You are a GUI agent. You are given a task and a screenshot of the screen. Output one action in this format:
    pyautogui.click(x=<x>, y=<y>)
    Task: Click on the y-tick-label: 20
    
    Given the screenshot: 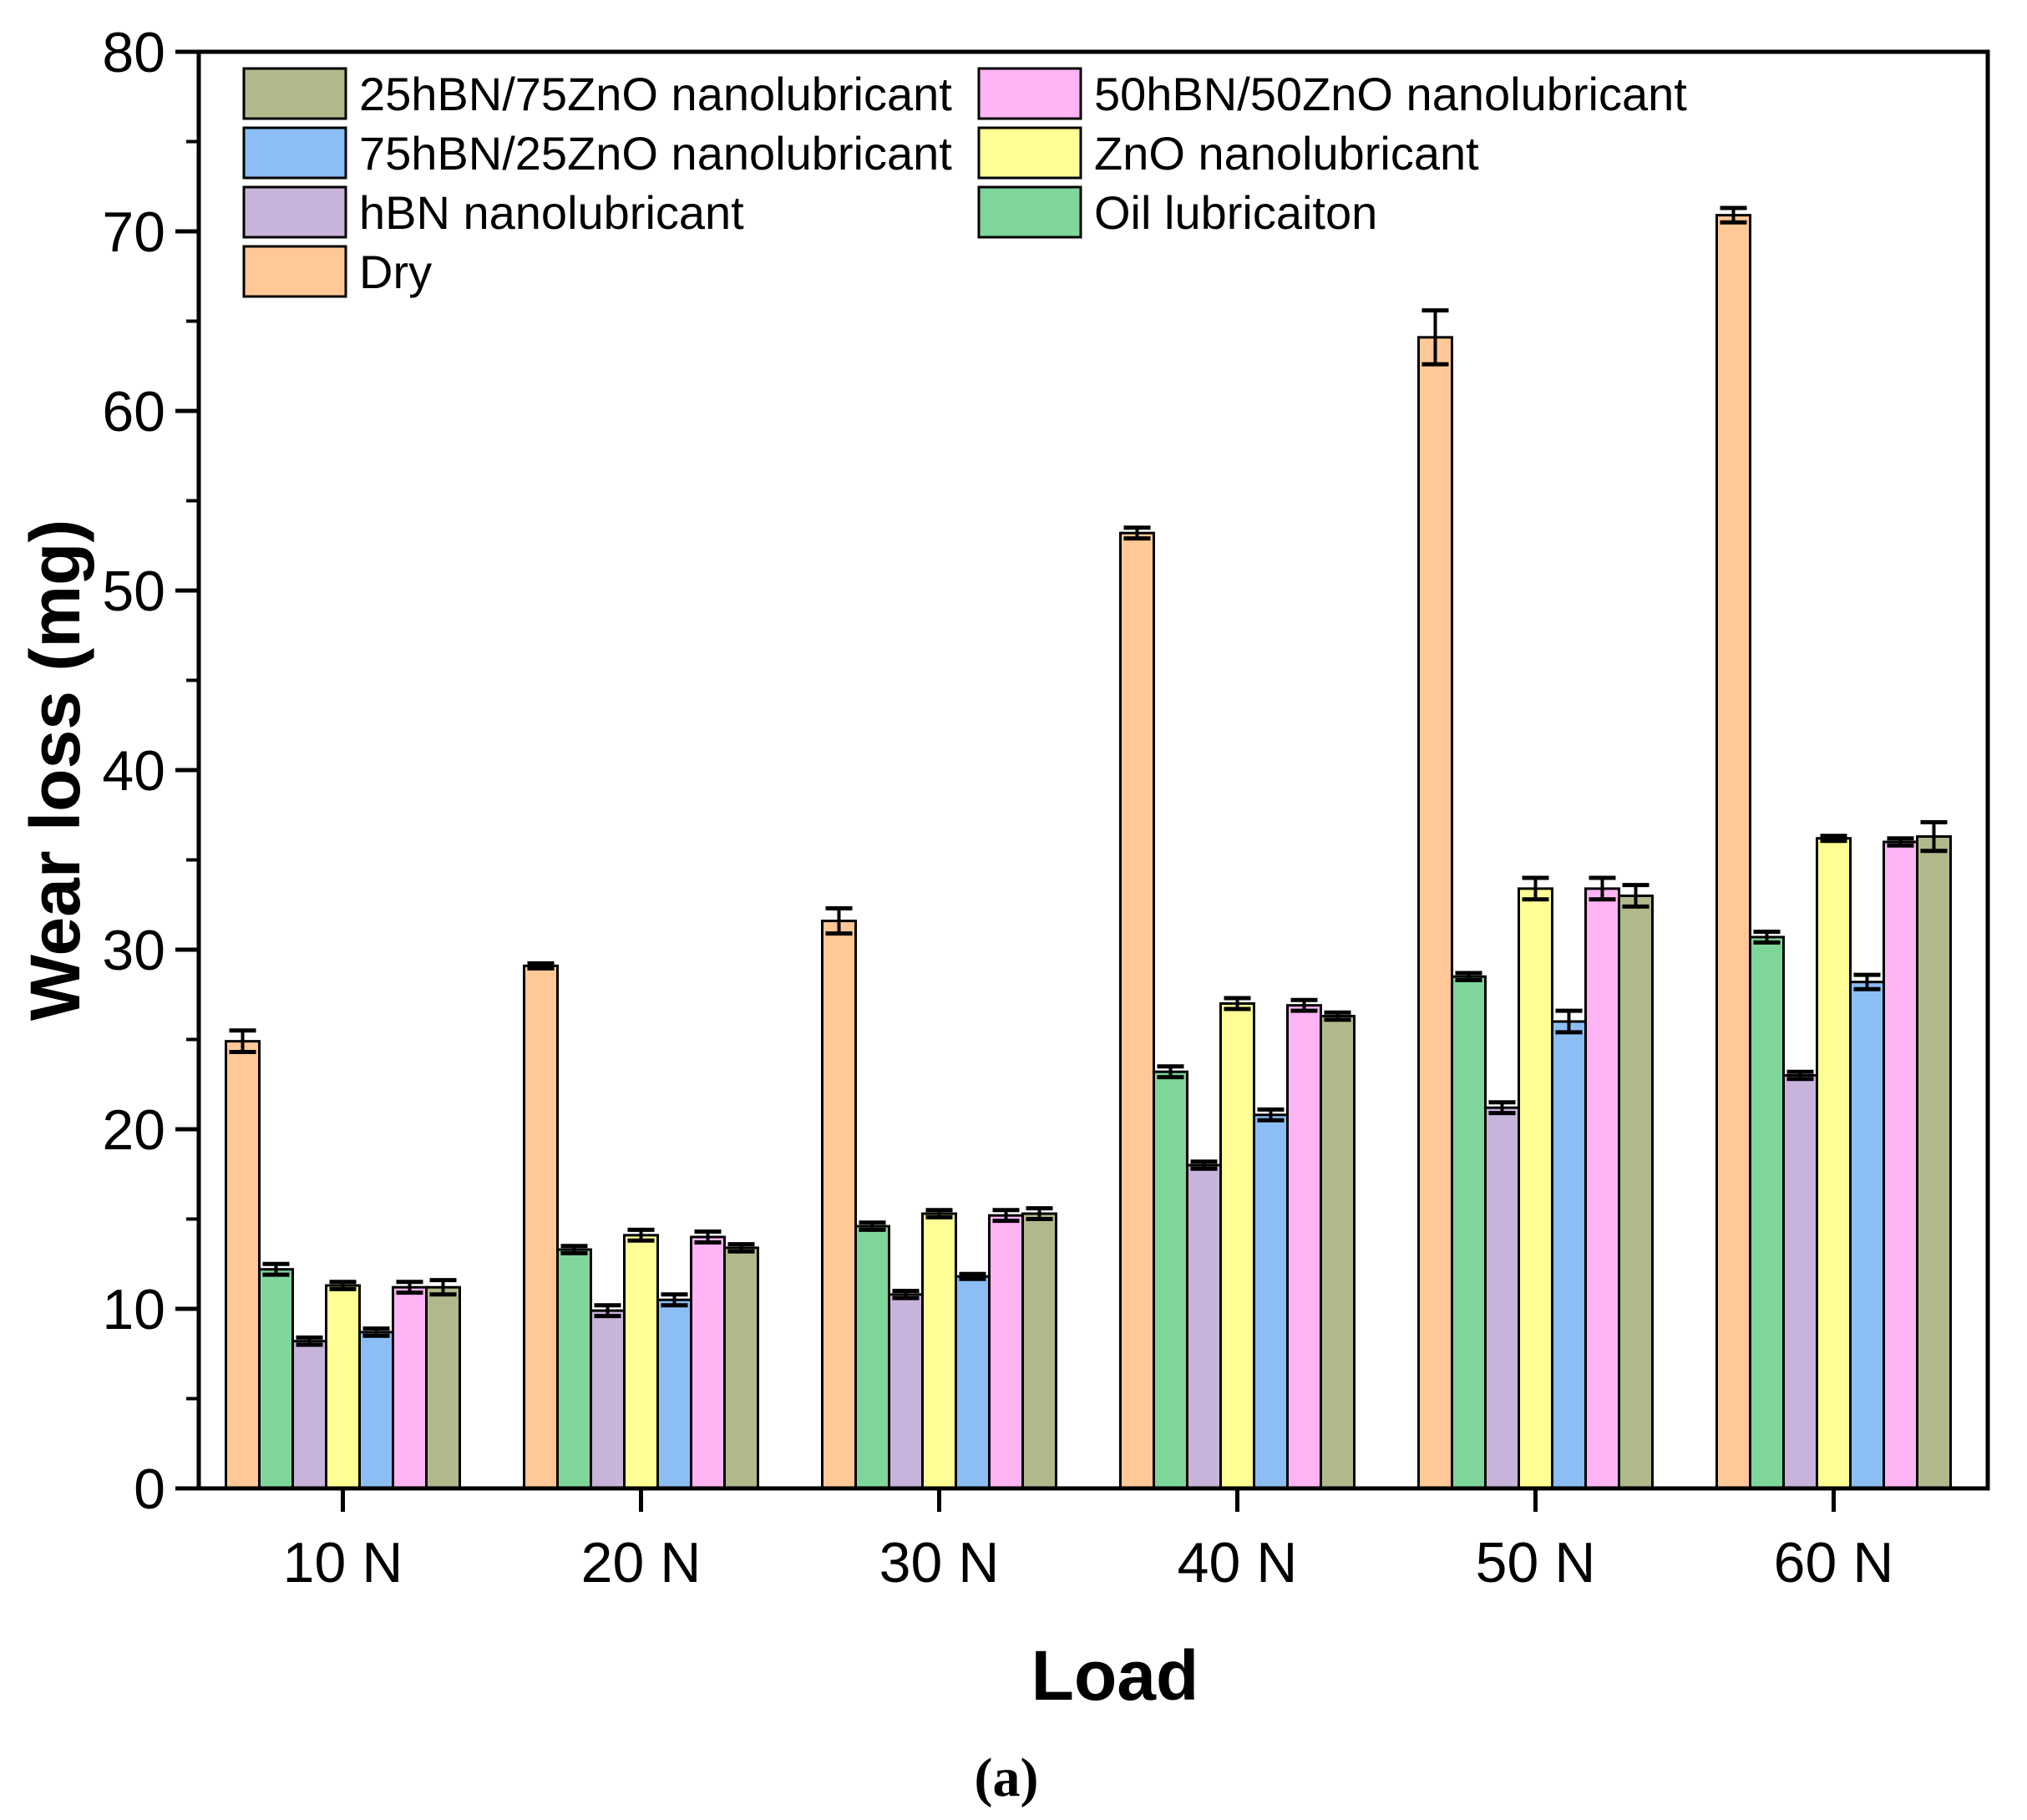 What is the action you would take?
    pyautogui.click(x=133, y=1130)
    